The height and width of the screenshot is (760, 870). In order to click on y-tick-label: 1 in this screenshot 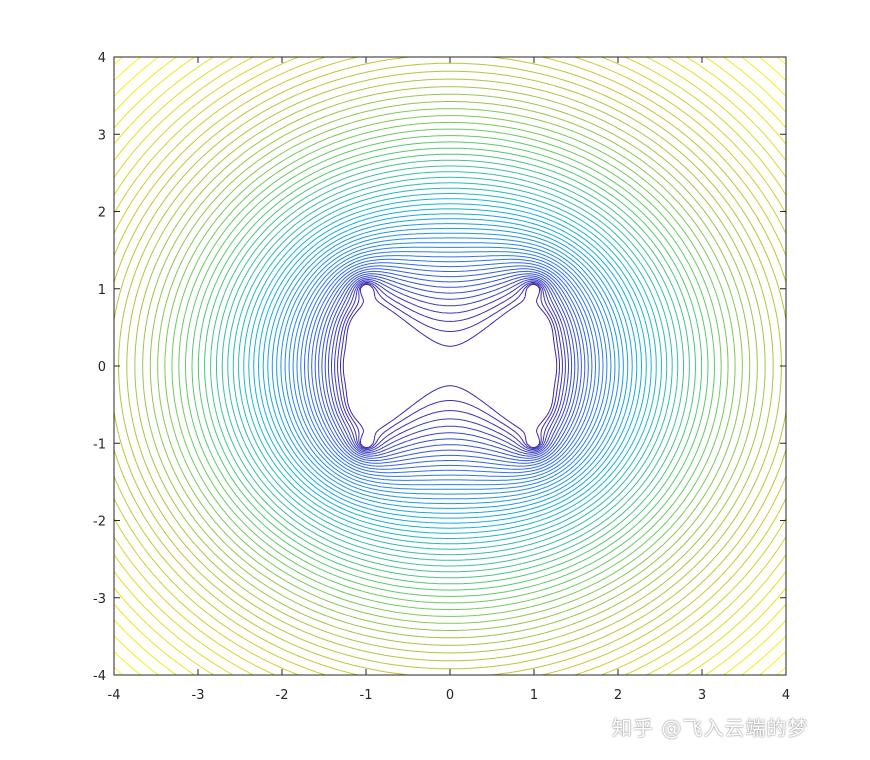, I will do `click(102, 290)`.